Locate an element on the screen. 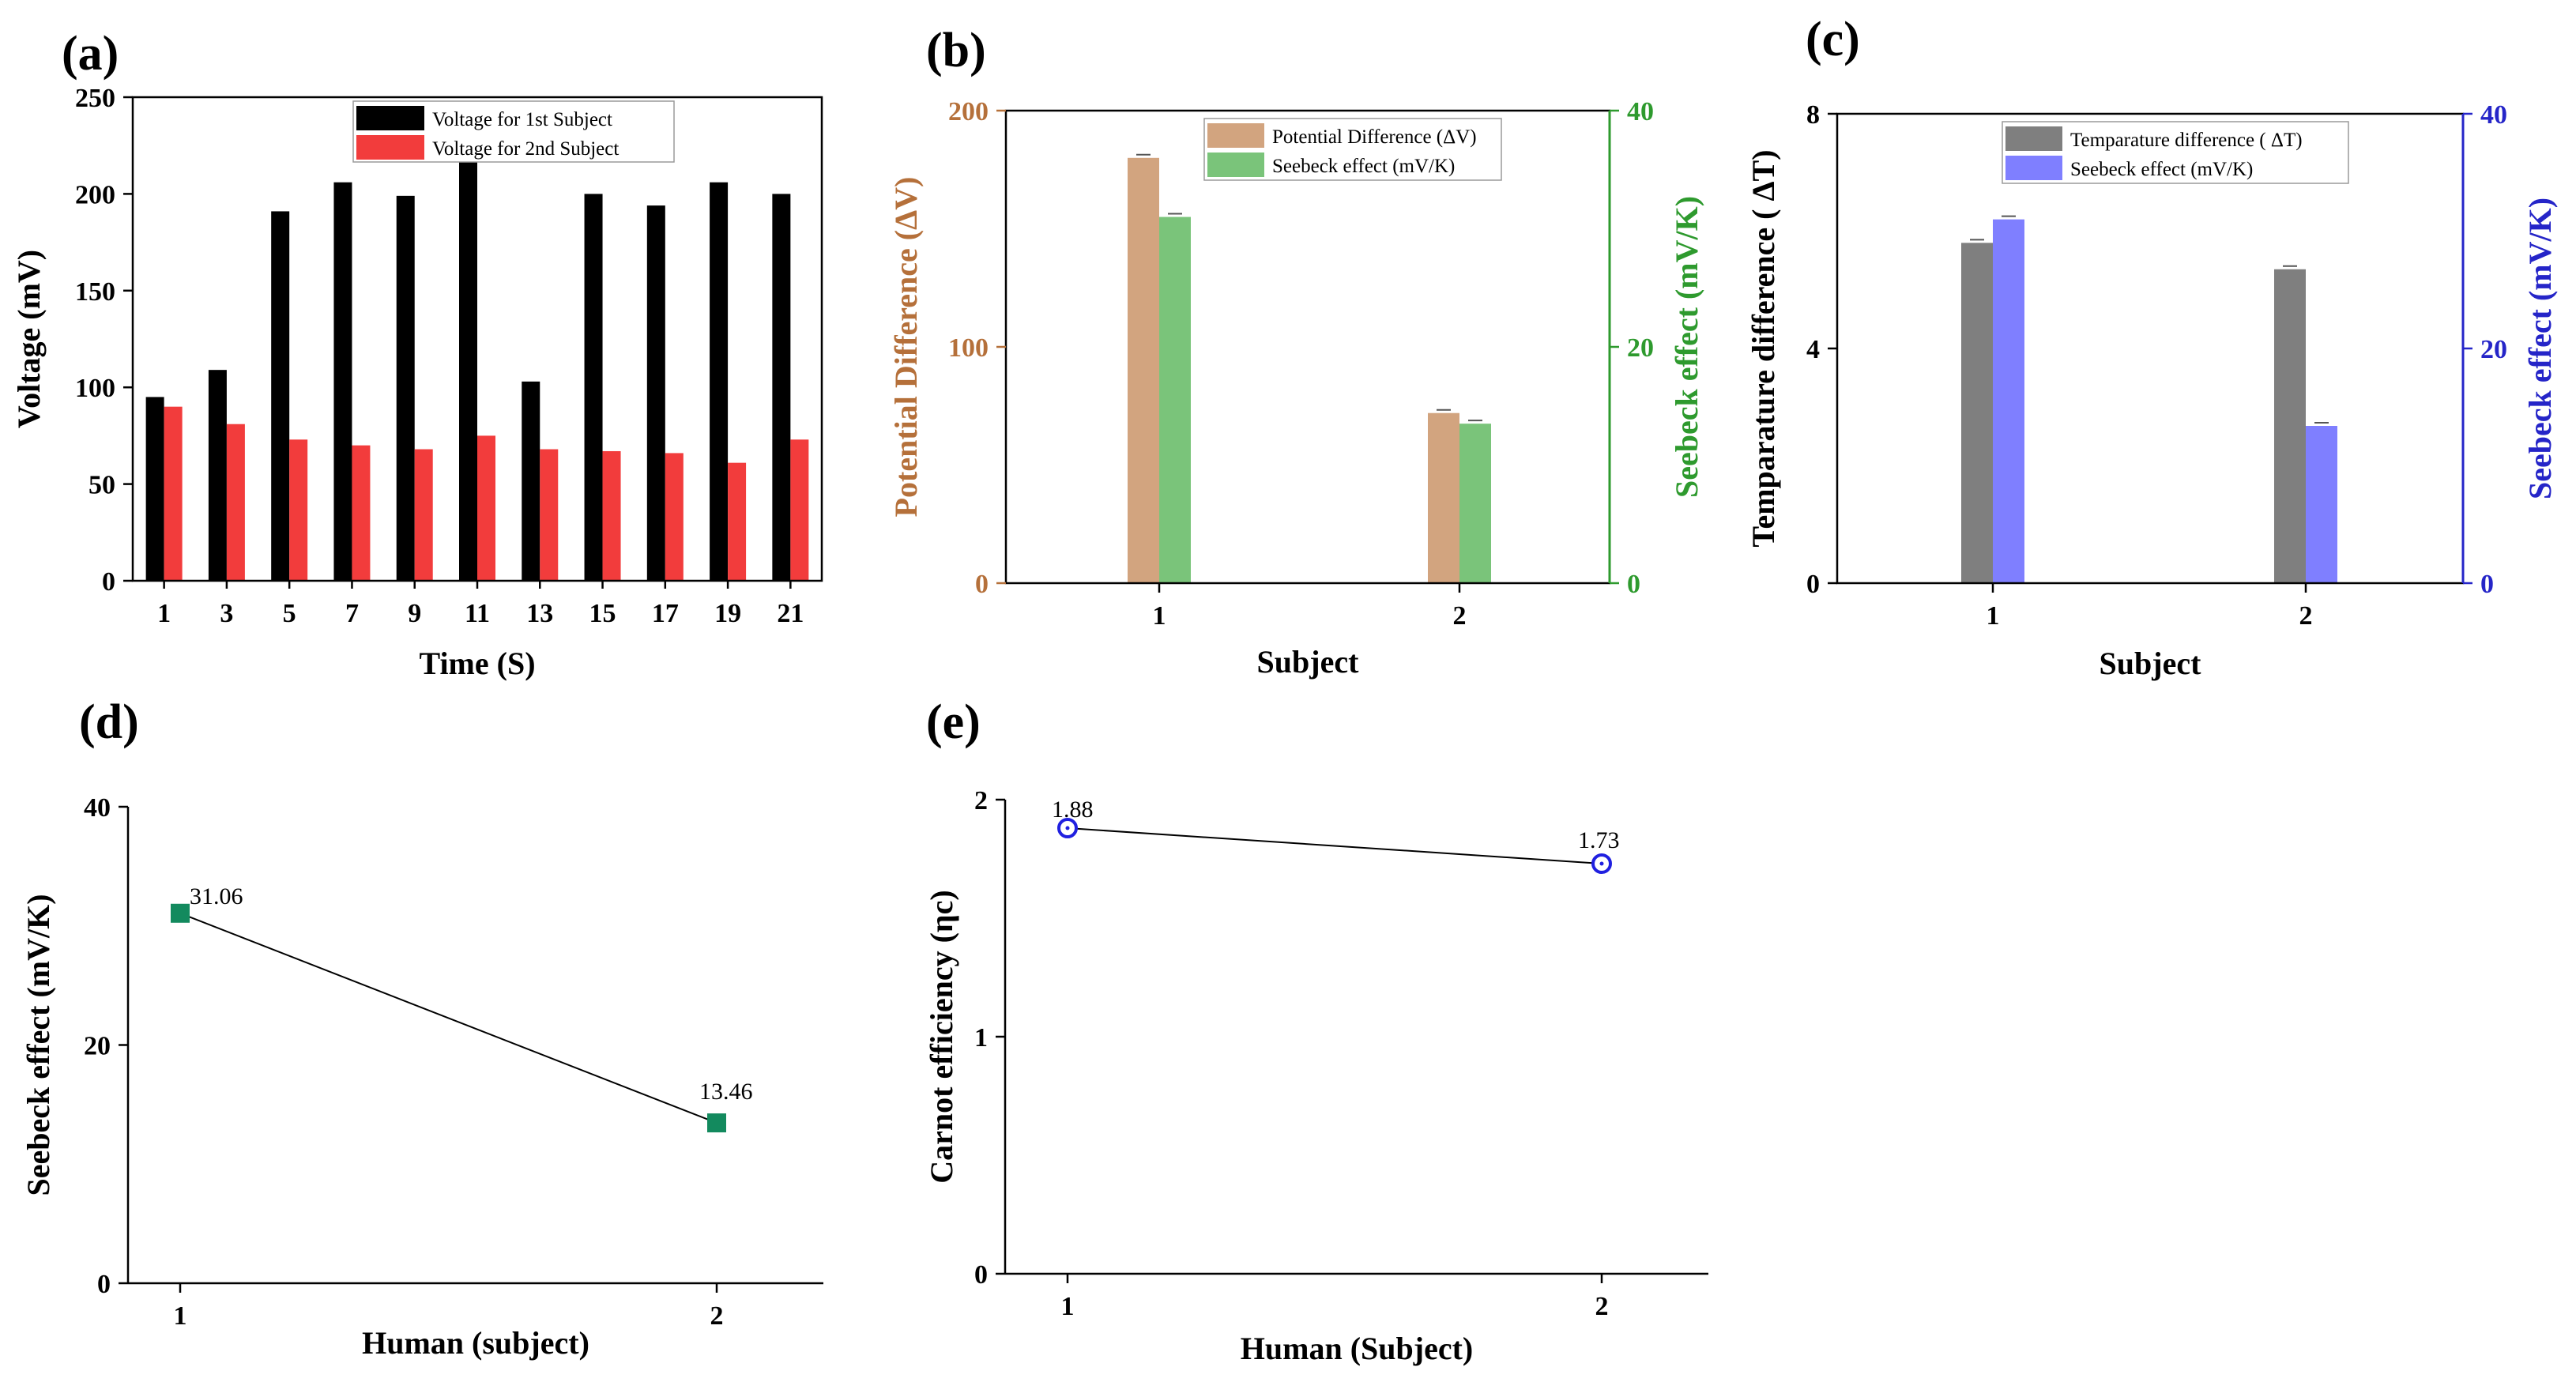 This screenshot has width=2576, height=1382. y-tick-label: 250 is located at coordinates (95, 98).